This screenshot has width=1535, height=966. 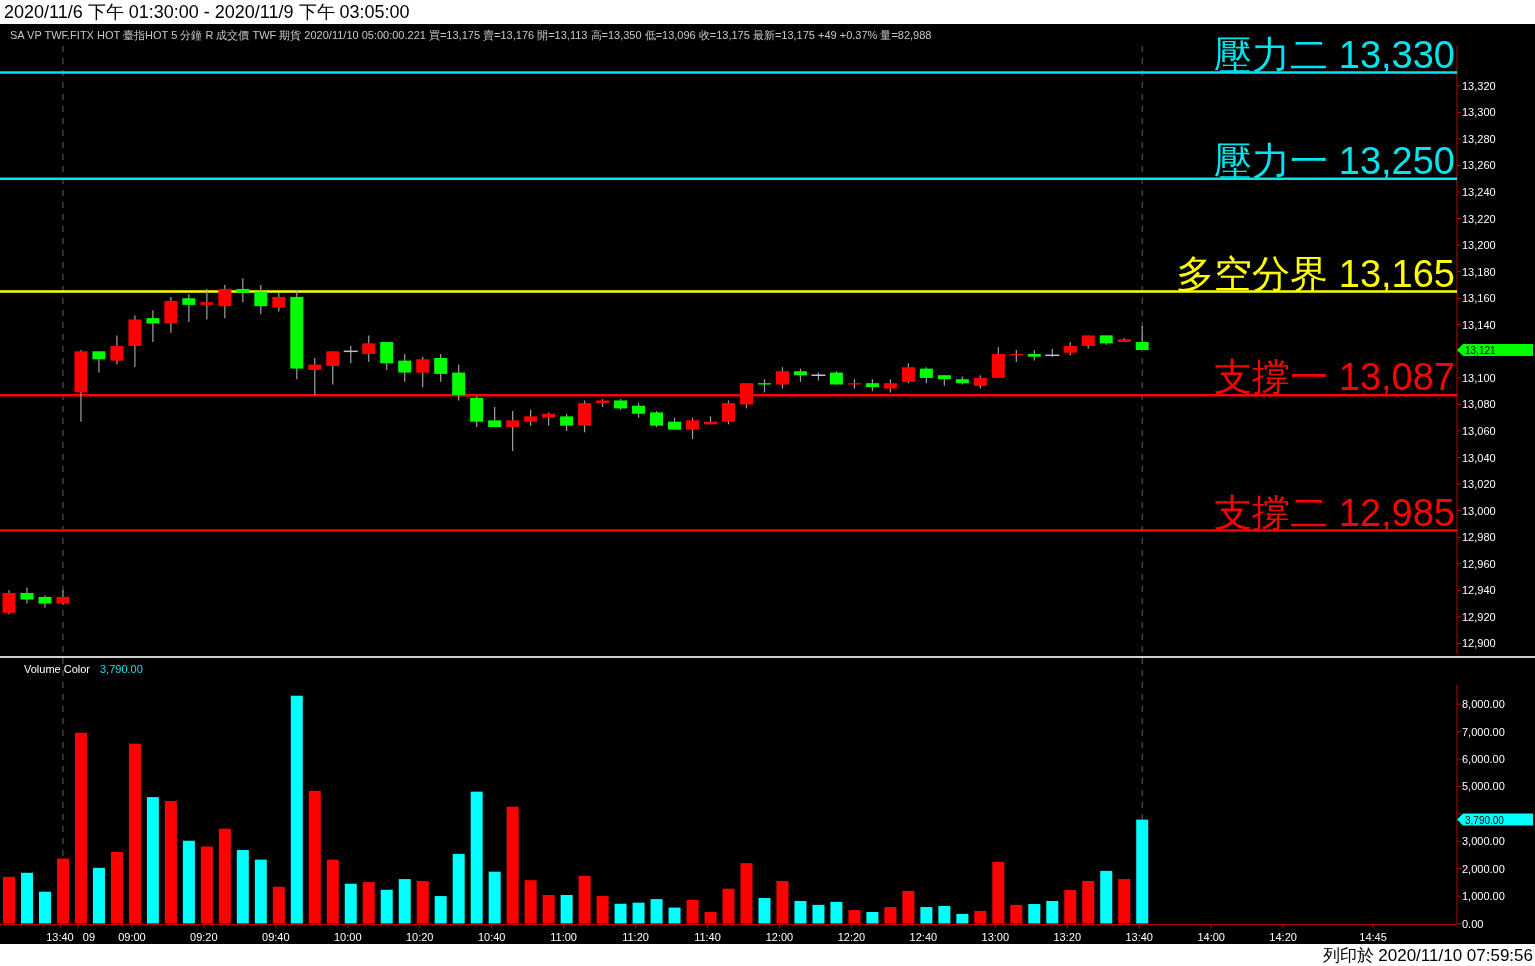 I want to click on chart-title: Volume Color, so click(x=57, y=669).